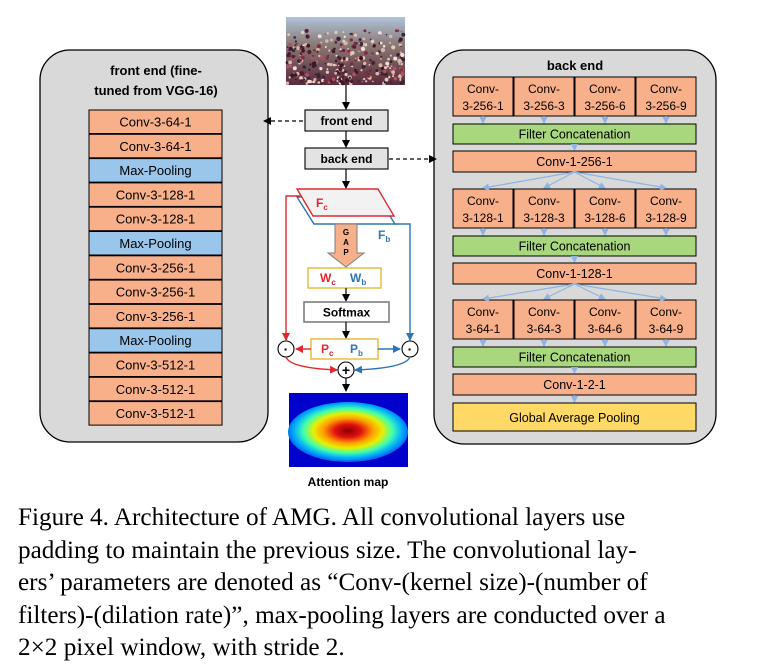 This screenshot has height=671, width=757. I want to click on dilated-conv-branch: Conv- 3-256-9, so click(666, 100).